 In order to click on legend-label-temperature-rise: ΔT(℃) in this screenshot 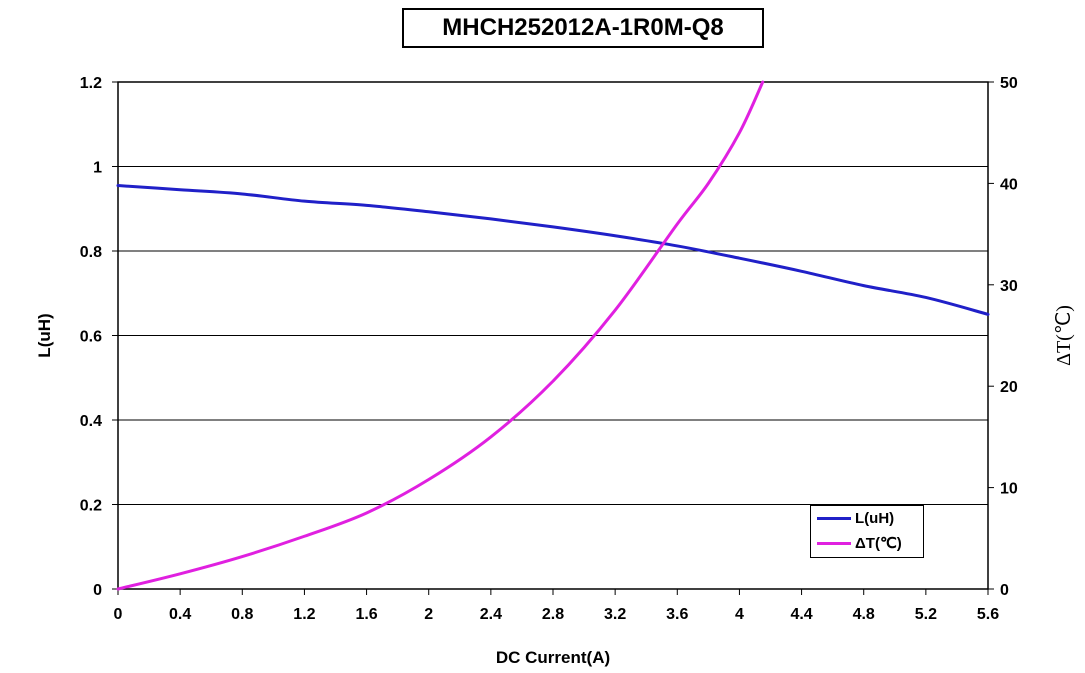, I will do `click(878, 543)`.